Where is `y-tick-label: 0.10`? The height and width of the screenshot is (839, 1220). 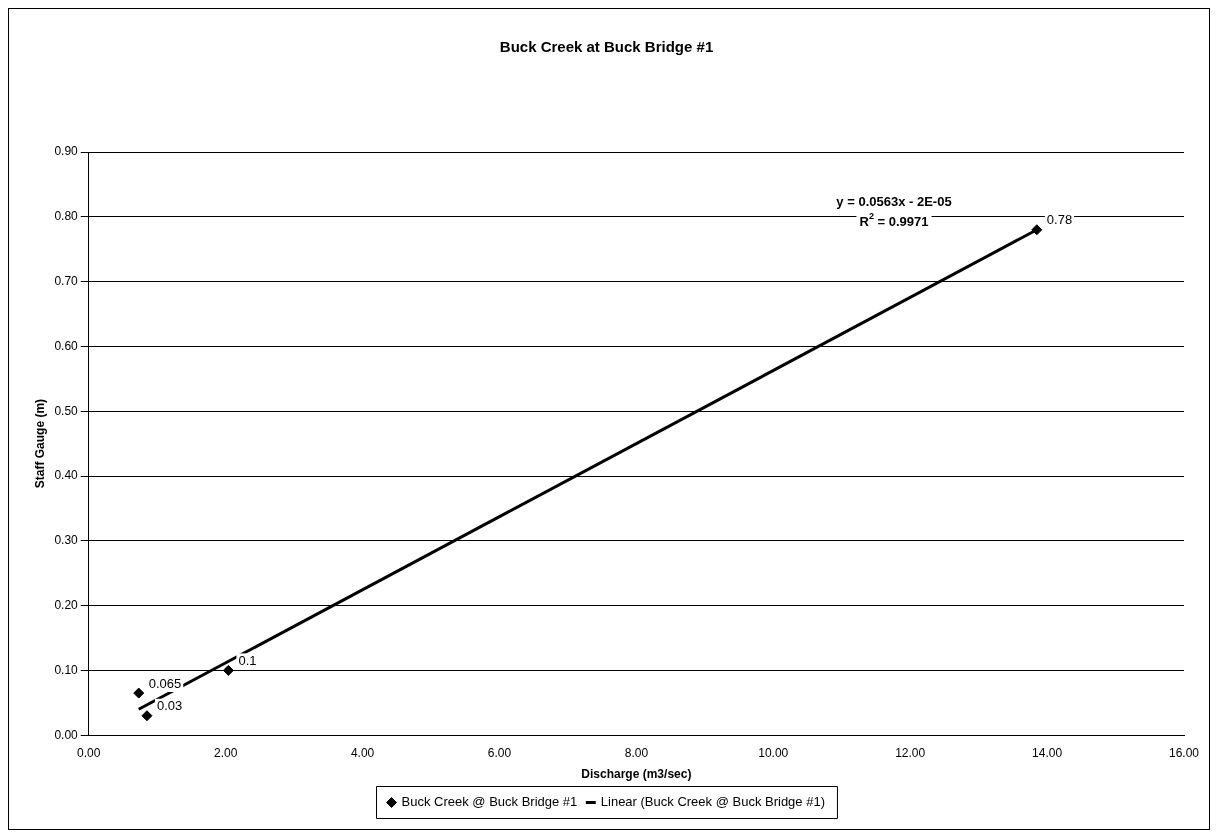 y-tick-label: 0.10 is located at coordinates (66, 669).